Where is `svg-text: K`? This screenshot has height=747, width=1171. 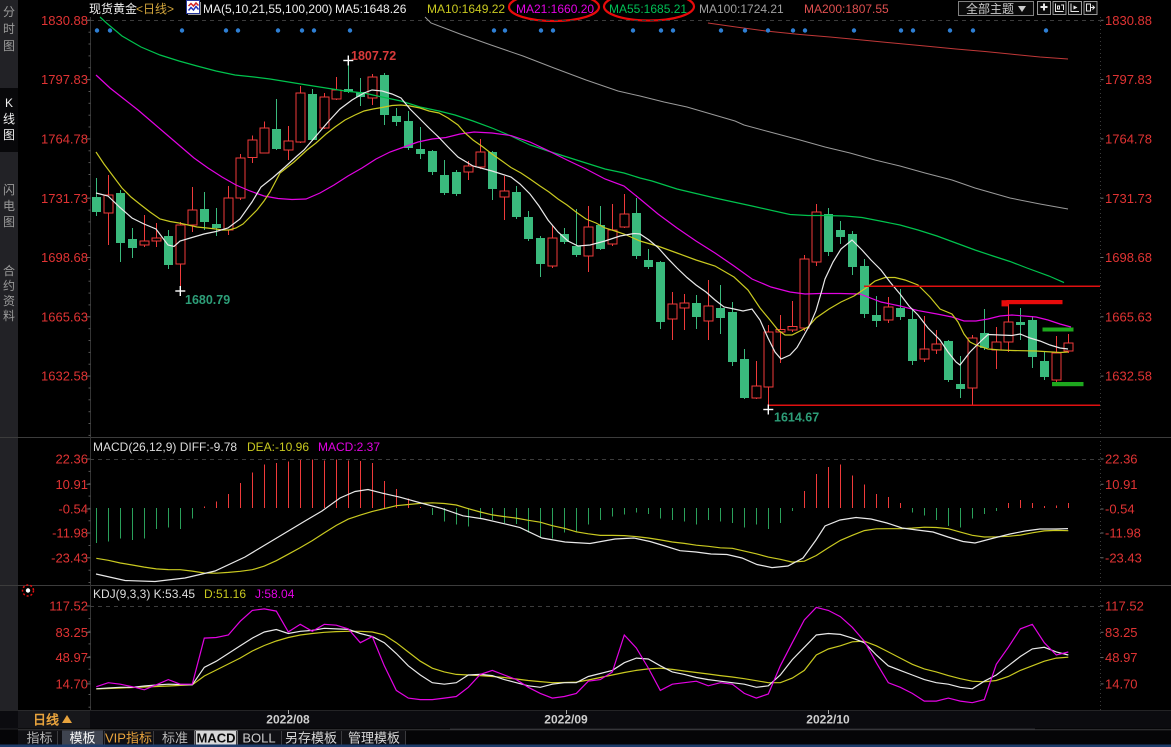 svg-text: K is located at coordinates (9, 103).